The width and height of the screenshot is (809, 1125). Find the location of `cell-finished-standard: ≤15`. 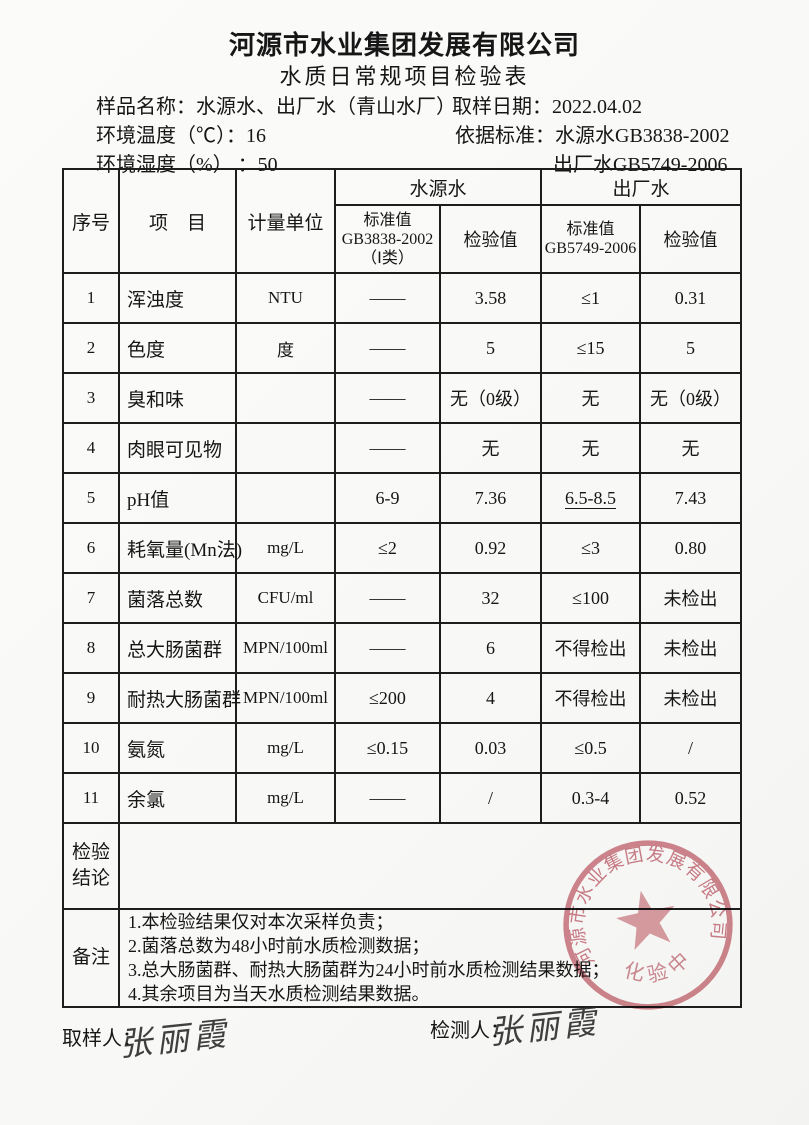

cell-finished-standard: ≤15 is located at coordinates (591, 348).